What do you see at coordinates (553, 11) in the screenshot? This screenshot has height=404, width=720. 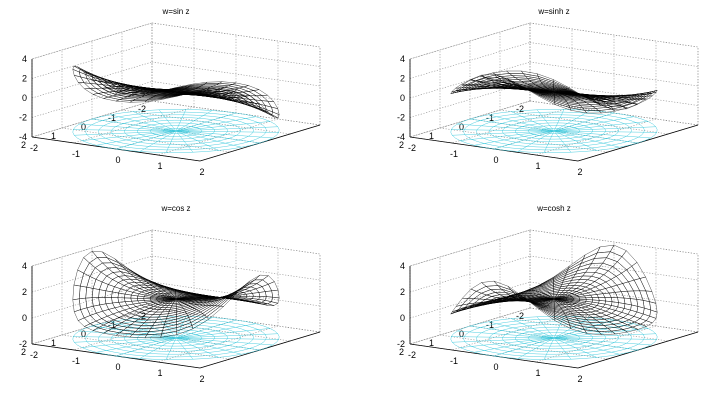 I see `plot-title: w=sinh z` at bounding box center [553, 11].